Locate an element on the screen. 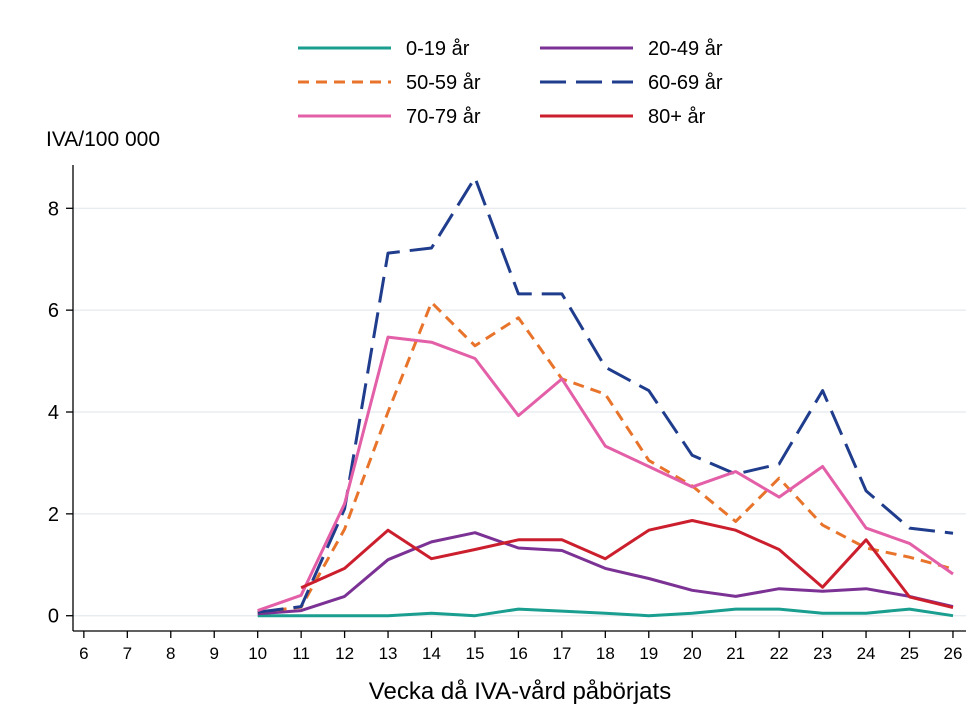 The width and height of the screenshot is (974, 715). x-tick-label: 22 is located at coordinates (779, 653).